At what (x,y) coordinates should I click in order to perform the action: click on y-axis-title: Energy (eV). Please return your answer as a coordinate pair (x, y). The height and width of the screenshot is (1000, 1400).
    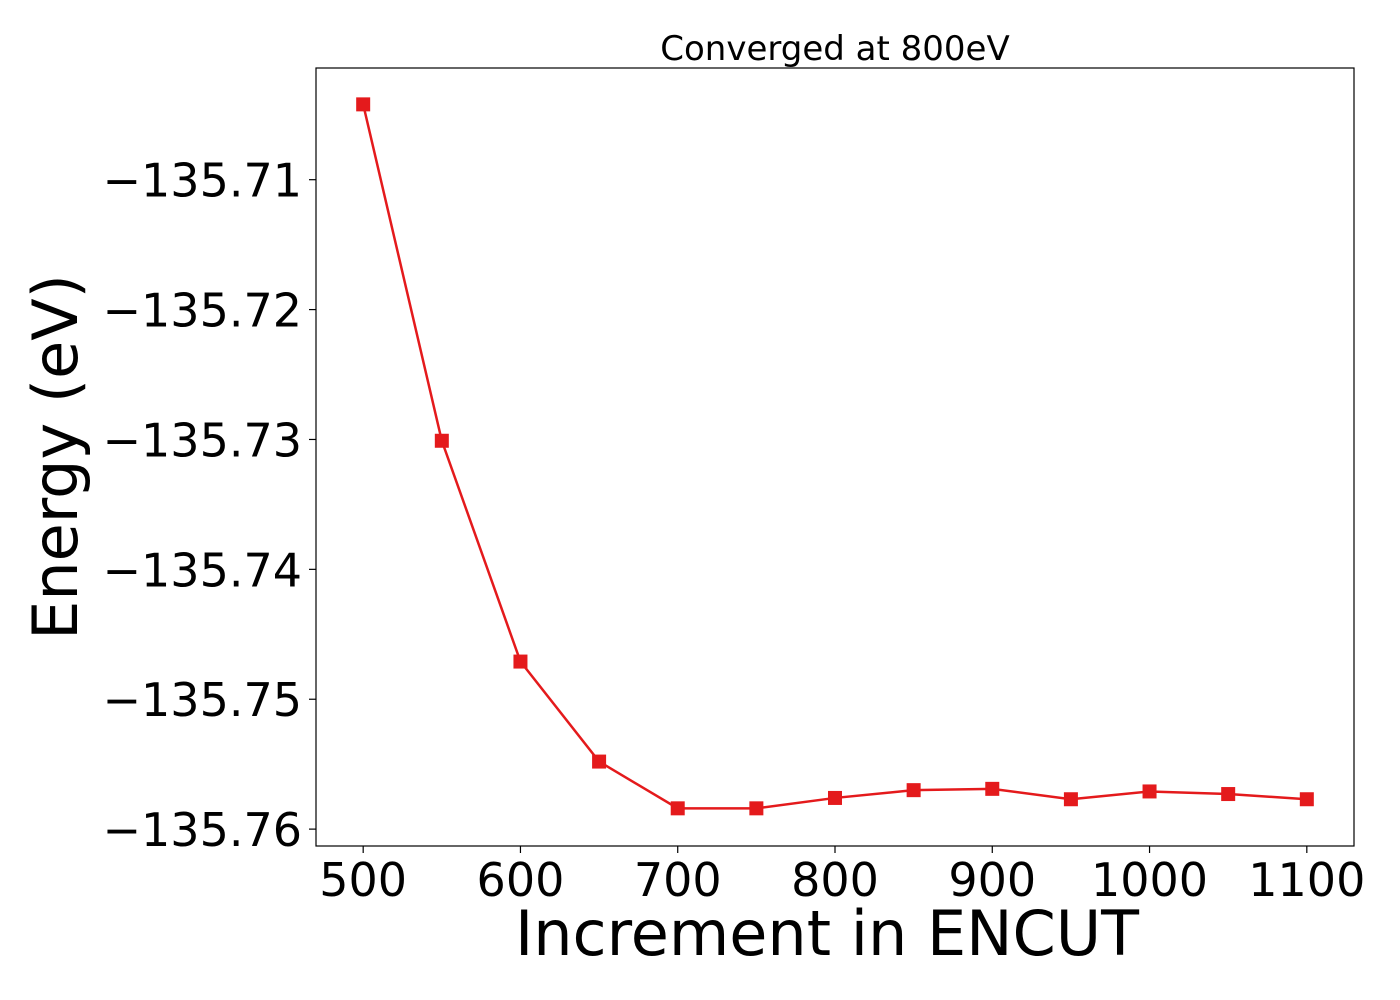
    Looking at the image, I should click on (55, 457).